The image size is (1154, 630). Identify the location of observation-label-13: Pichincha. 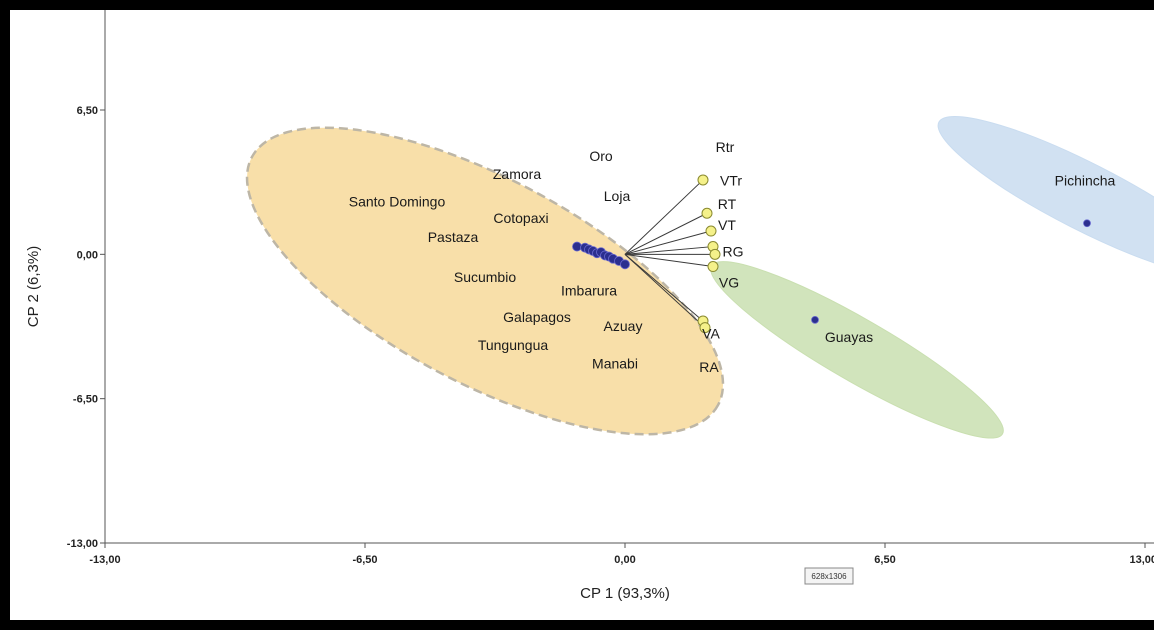
(1085, 180).